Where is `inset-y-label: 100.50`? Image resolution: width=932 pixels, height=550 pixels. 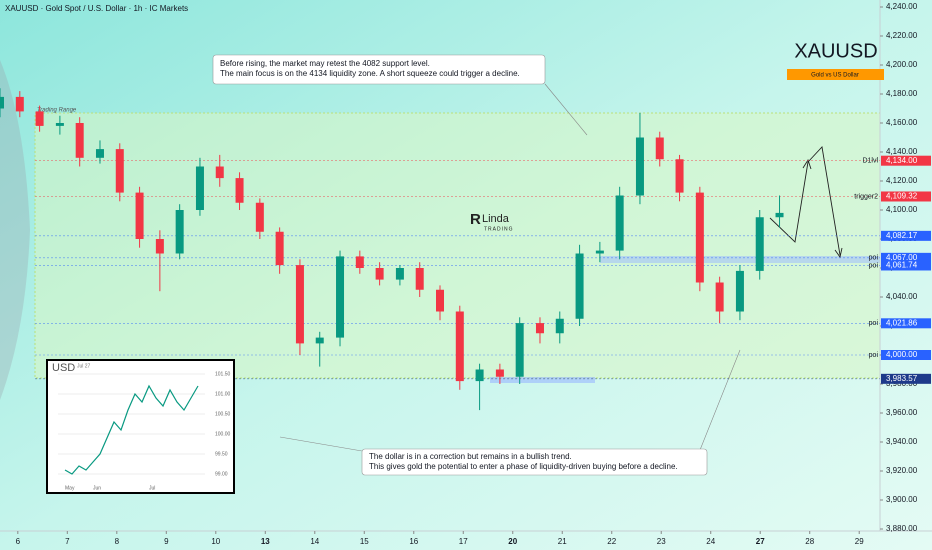
inset-y-label: 100.50 is located at coordinates (223, 414).